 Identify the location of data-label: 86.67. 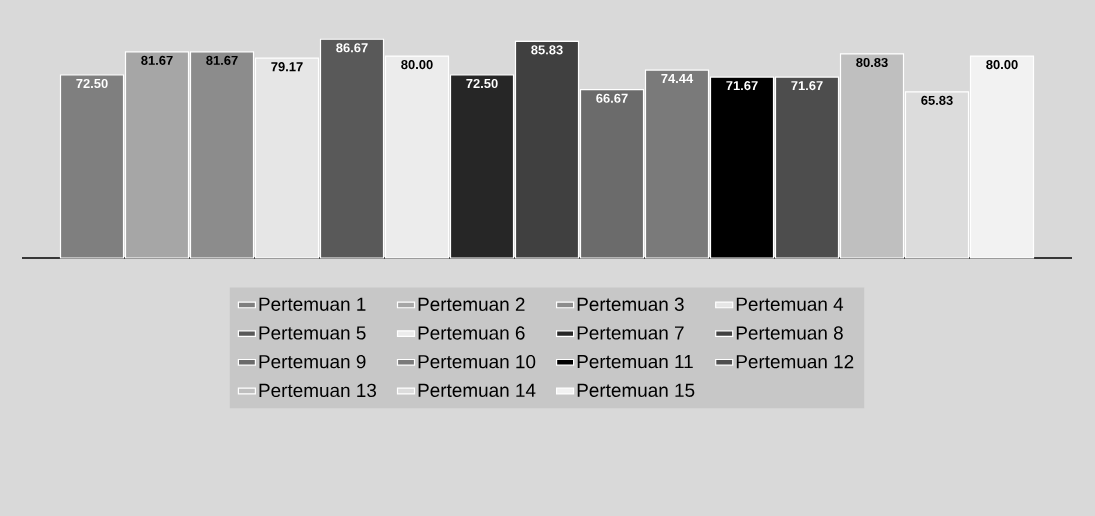
(352, 48).